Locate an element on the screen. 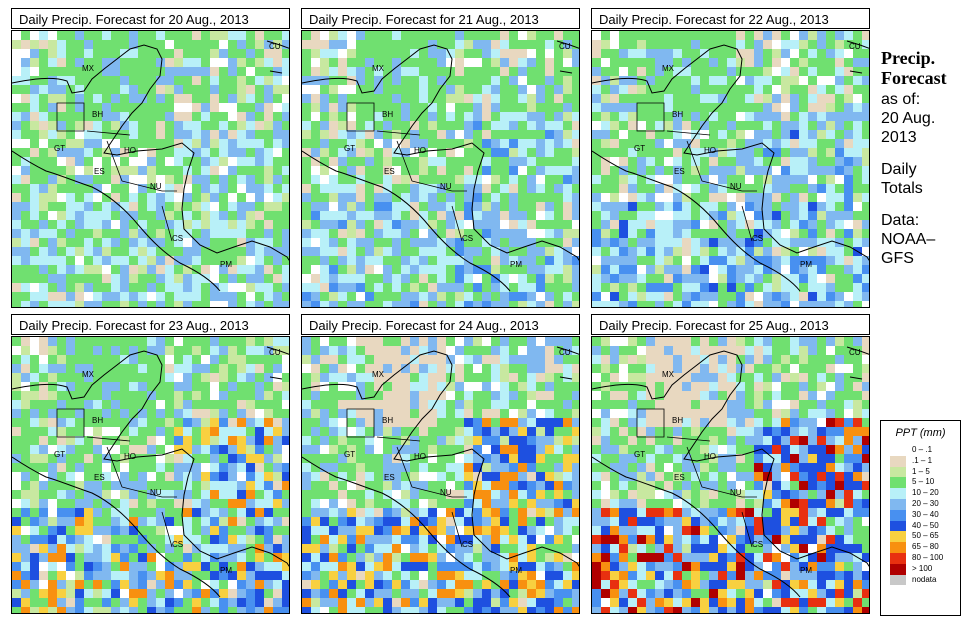 Image resolution: width=967 pixels, height=633 pixels. country-label: MX is located at coordinates (88, 68).